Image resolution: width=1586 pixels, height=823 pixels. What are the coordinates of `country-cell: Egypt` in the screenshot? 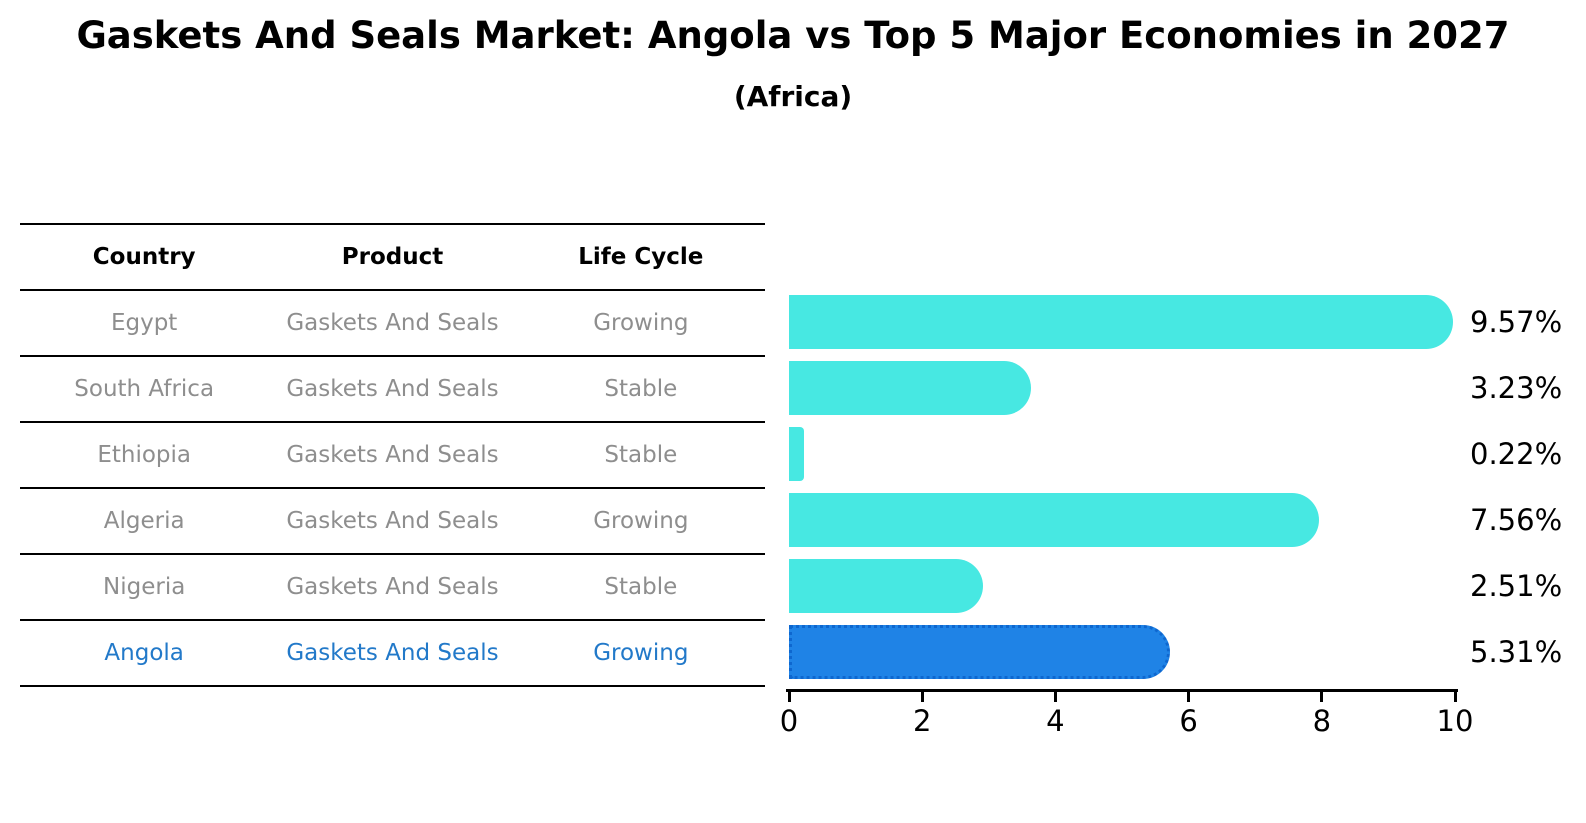 It's located at (144, 323).